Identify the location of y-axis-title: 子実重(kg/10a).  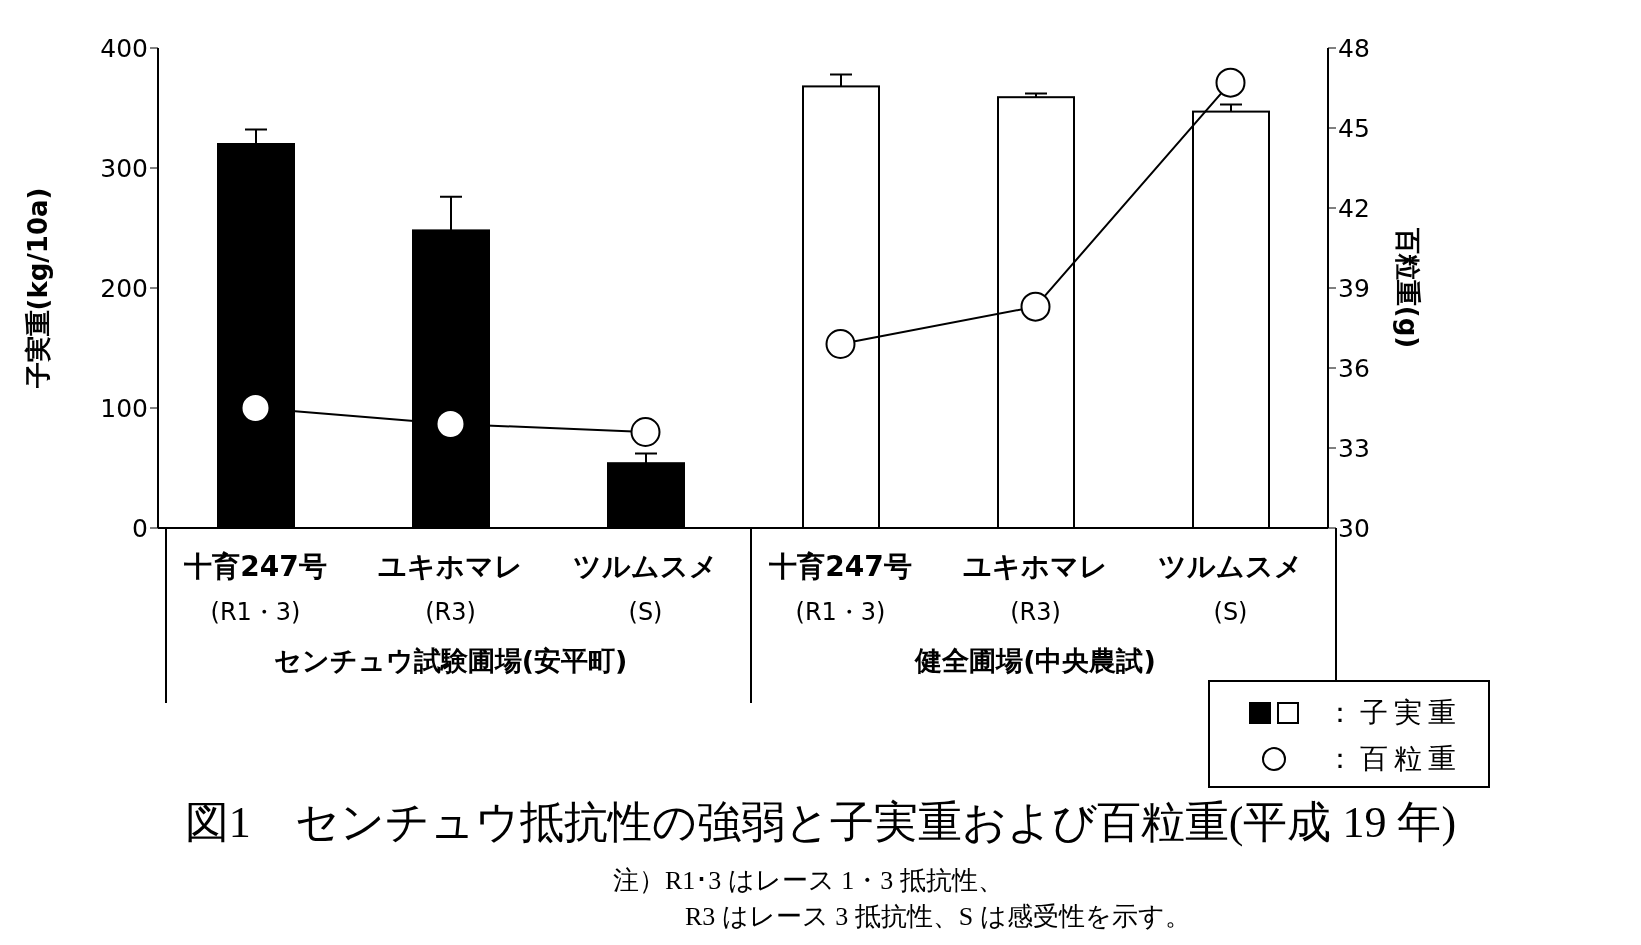
(38, 288).